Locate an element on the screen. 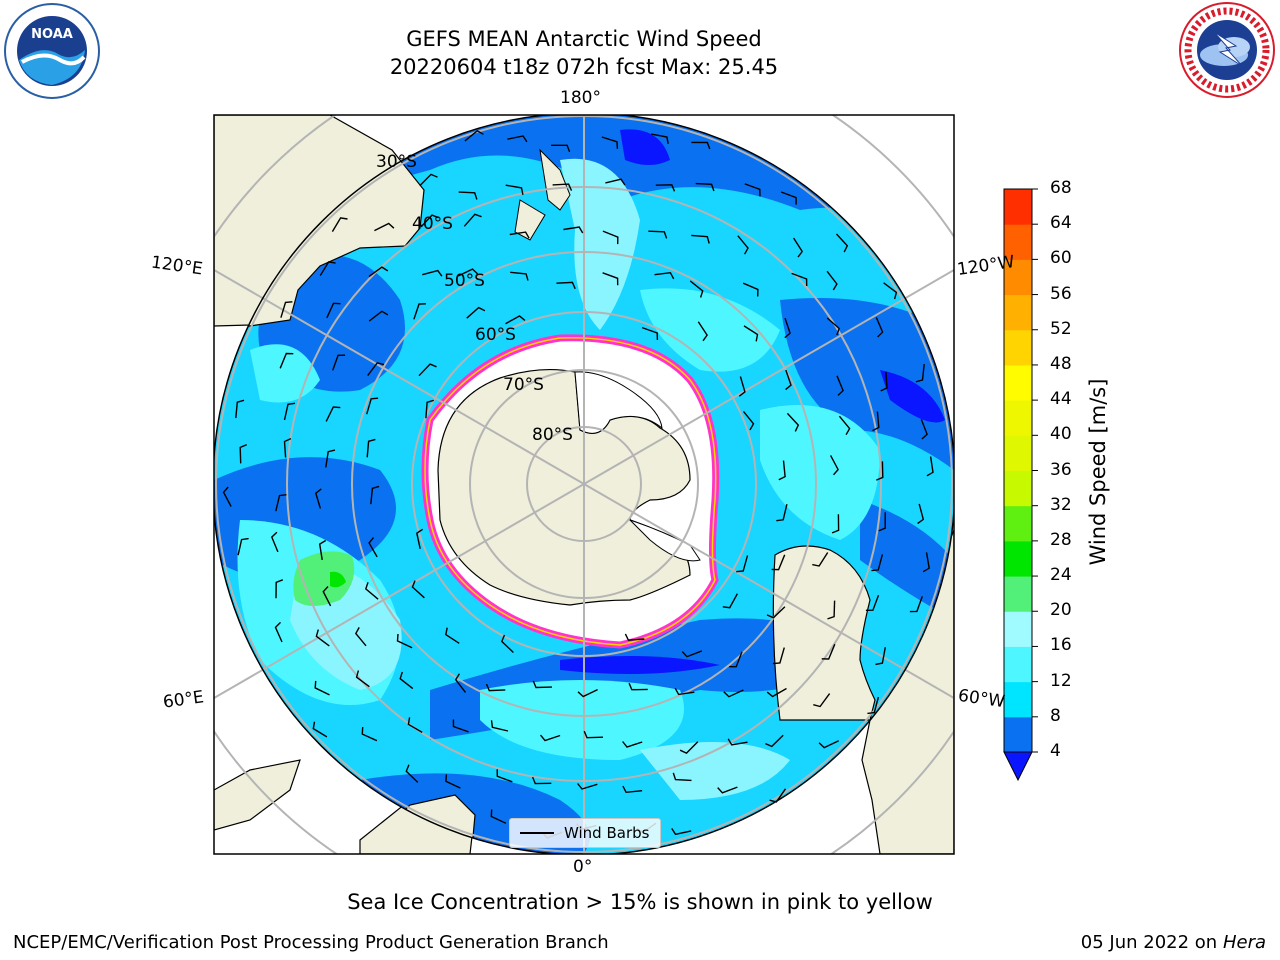 The width and height of the screenshot is (1280, 960). colorbar-tick-label: 28 is located at coordinates (1061, 539).